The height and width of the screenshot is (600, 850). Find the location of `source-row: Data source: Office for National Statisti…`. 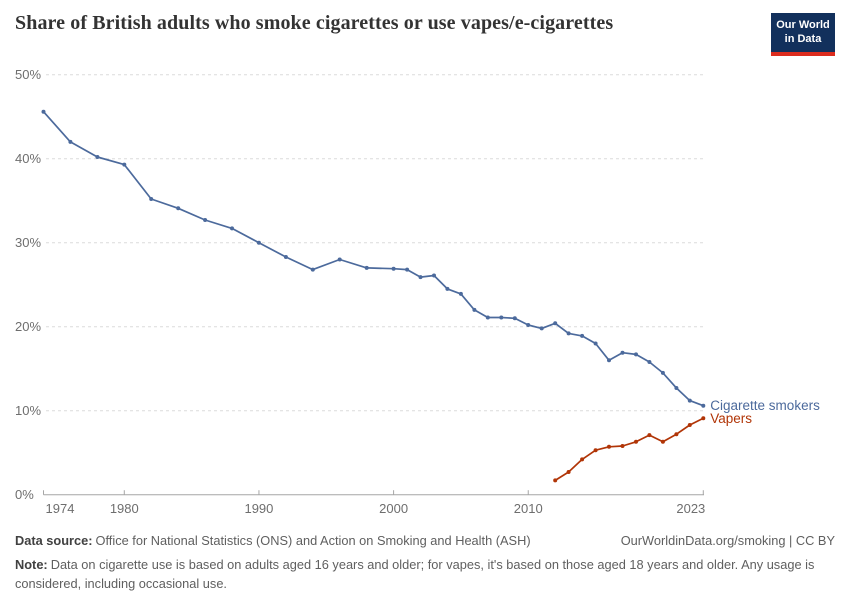

source-row: Data source: Office for National Statisti… is located at coordinates (425, 540).